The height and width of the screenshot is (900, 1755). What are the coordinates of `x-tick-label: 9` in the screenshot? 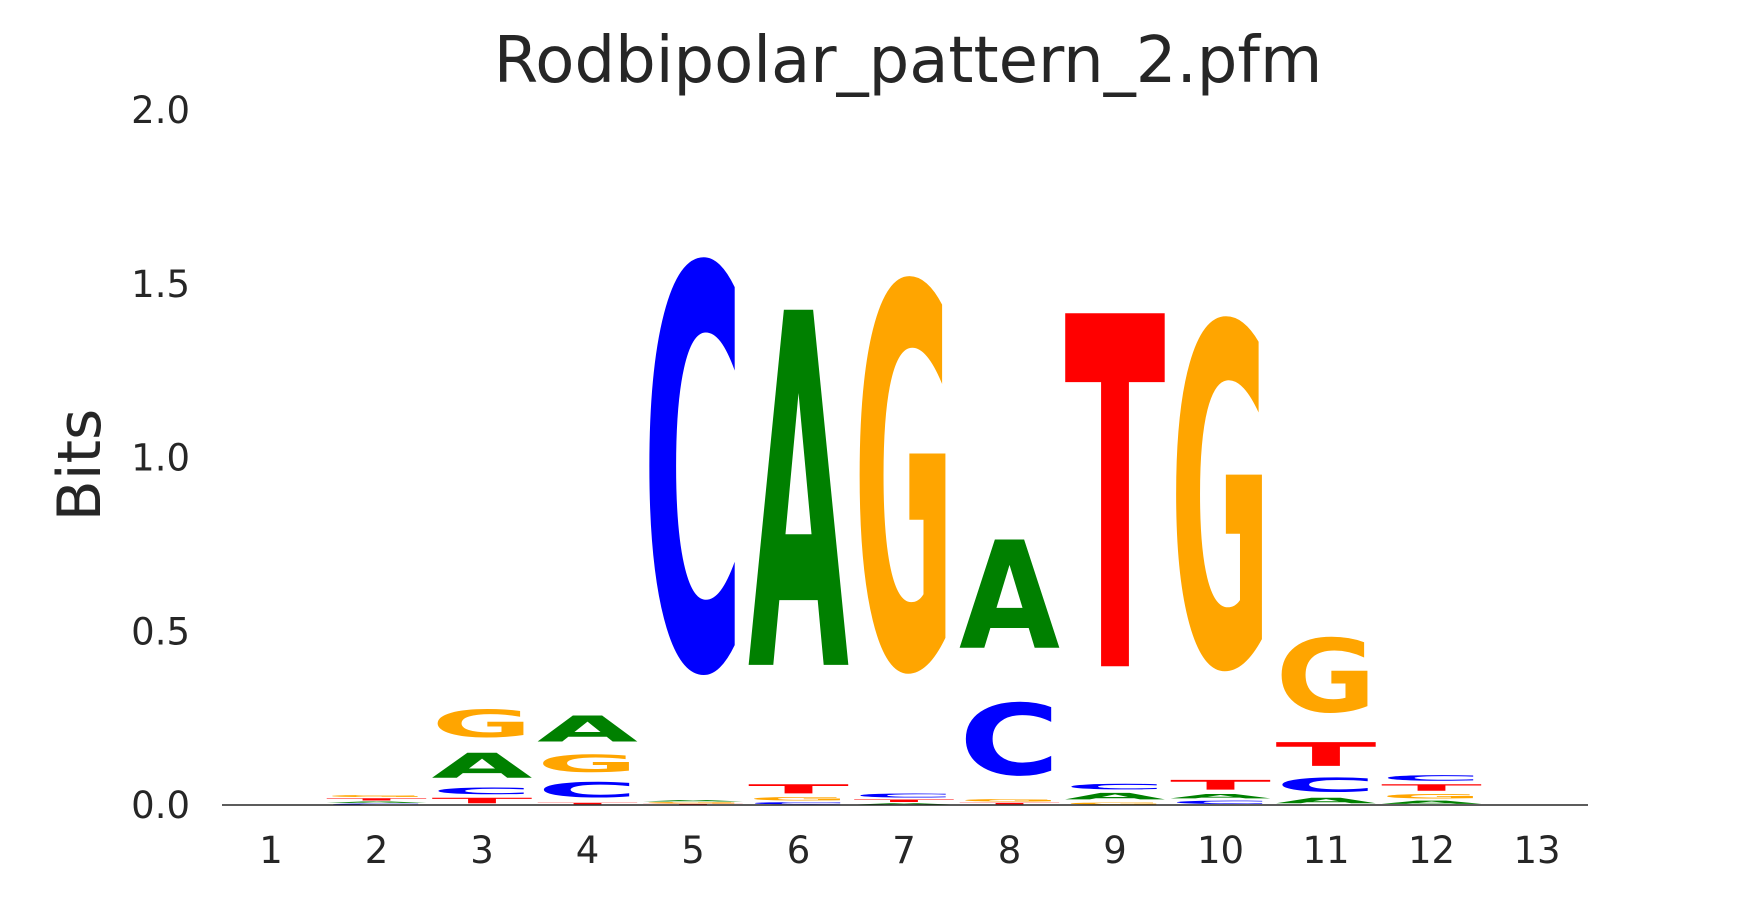 It's located at (1115, 850).